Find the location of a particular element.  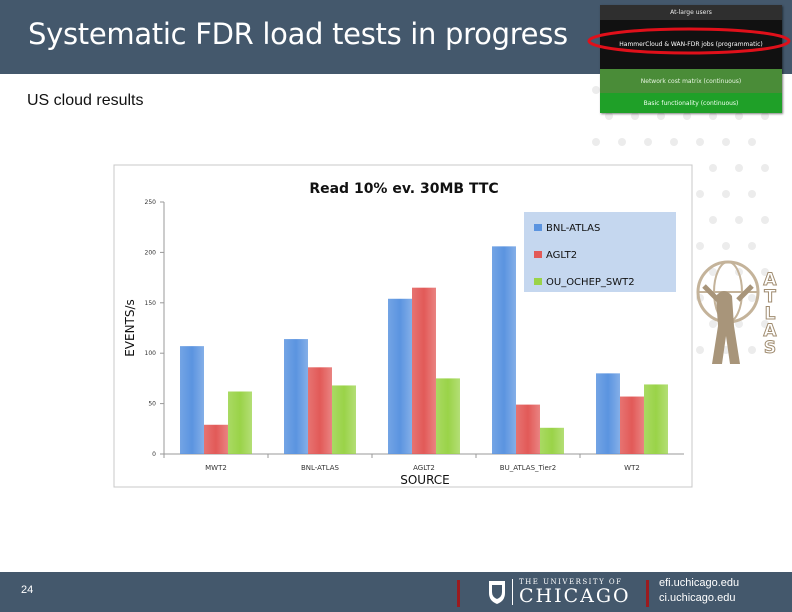

bar-aglt2-aglt2 is located at coordinates (424, 370).